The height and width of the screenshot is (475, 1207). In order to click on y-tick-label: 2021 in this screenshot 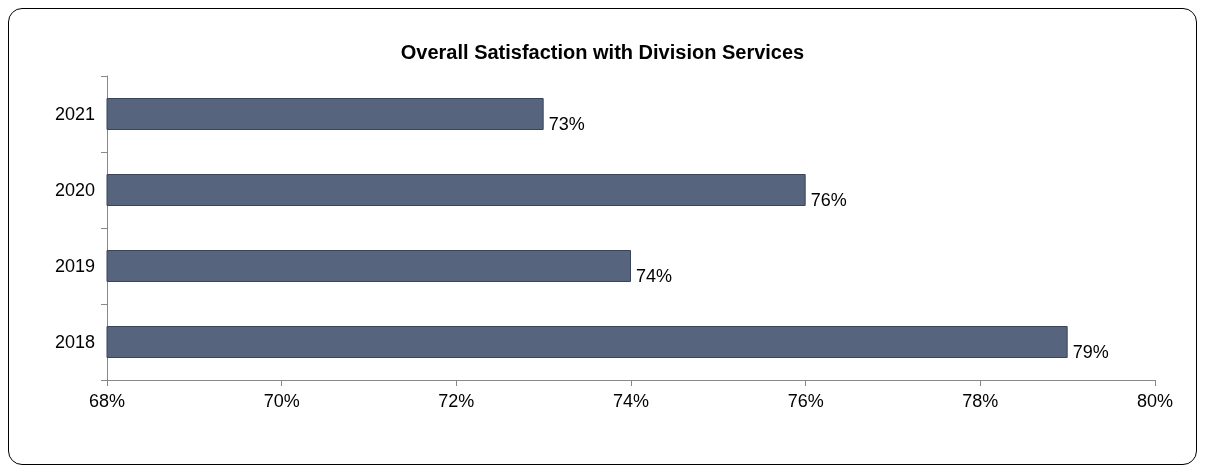, I will do `click(74, 114)`.